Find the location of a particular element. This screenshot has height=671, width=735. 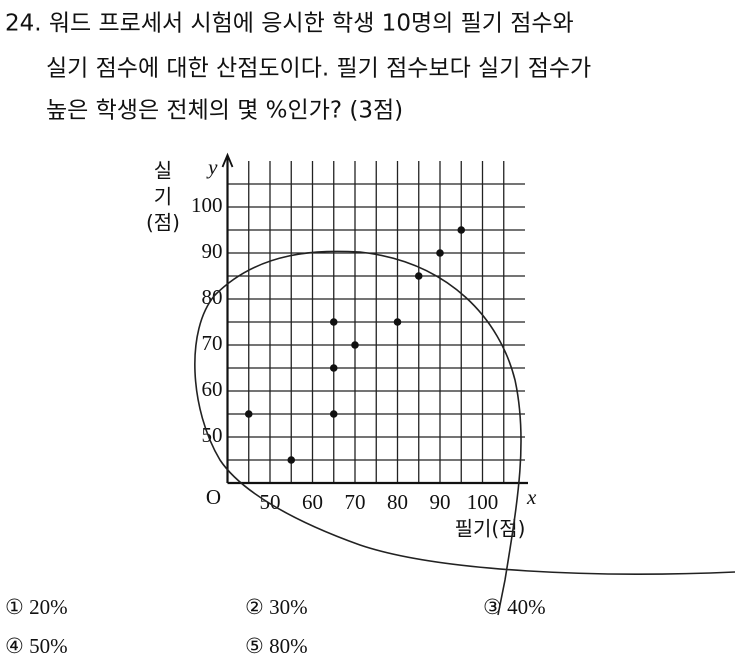

choice: ⑤ 80% is located at coordinates (276, 646).